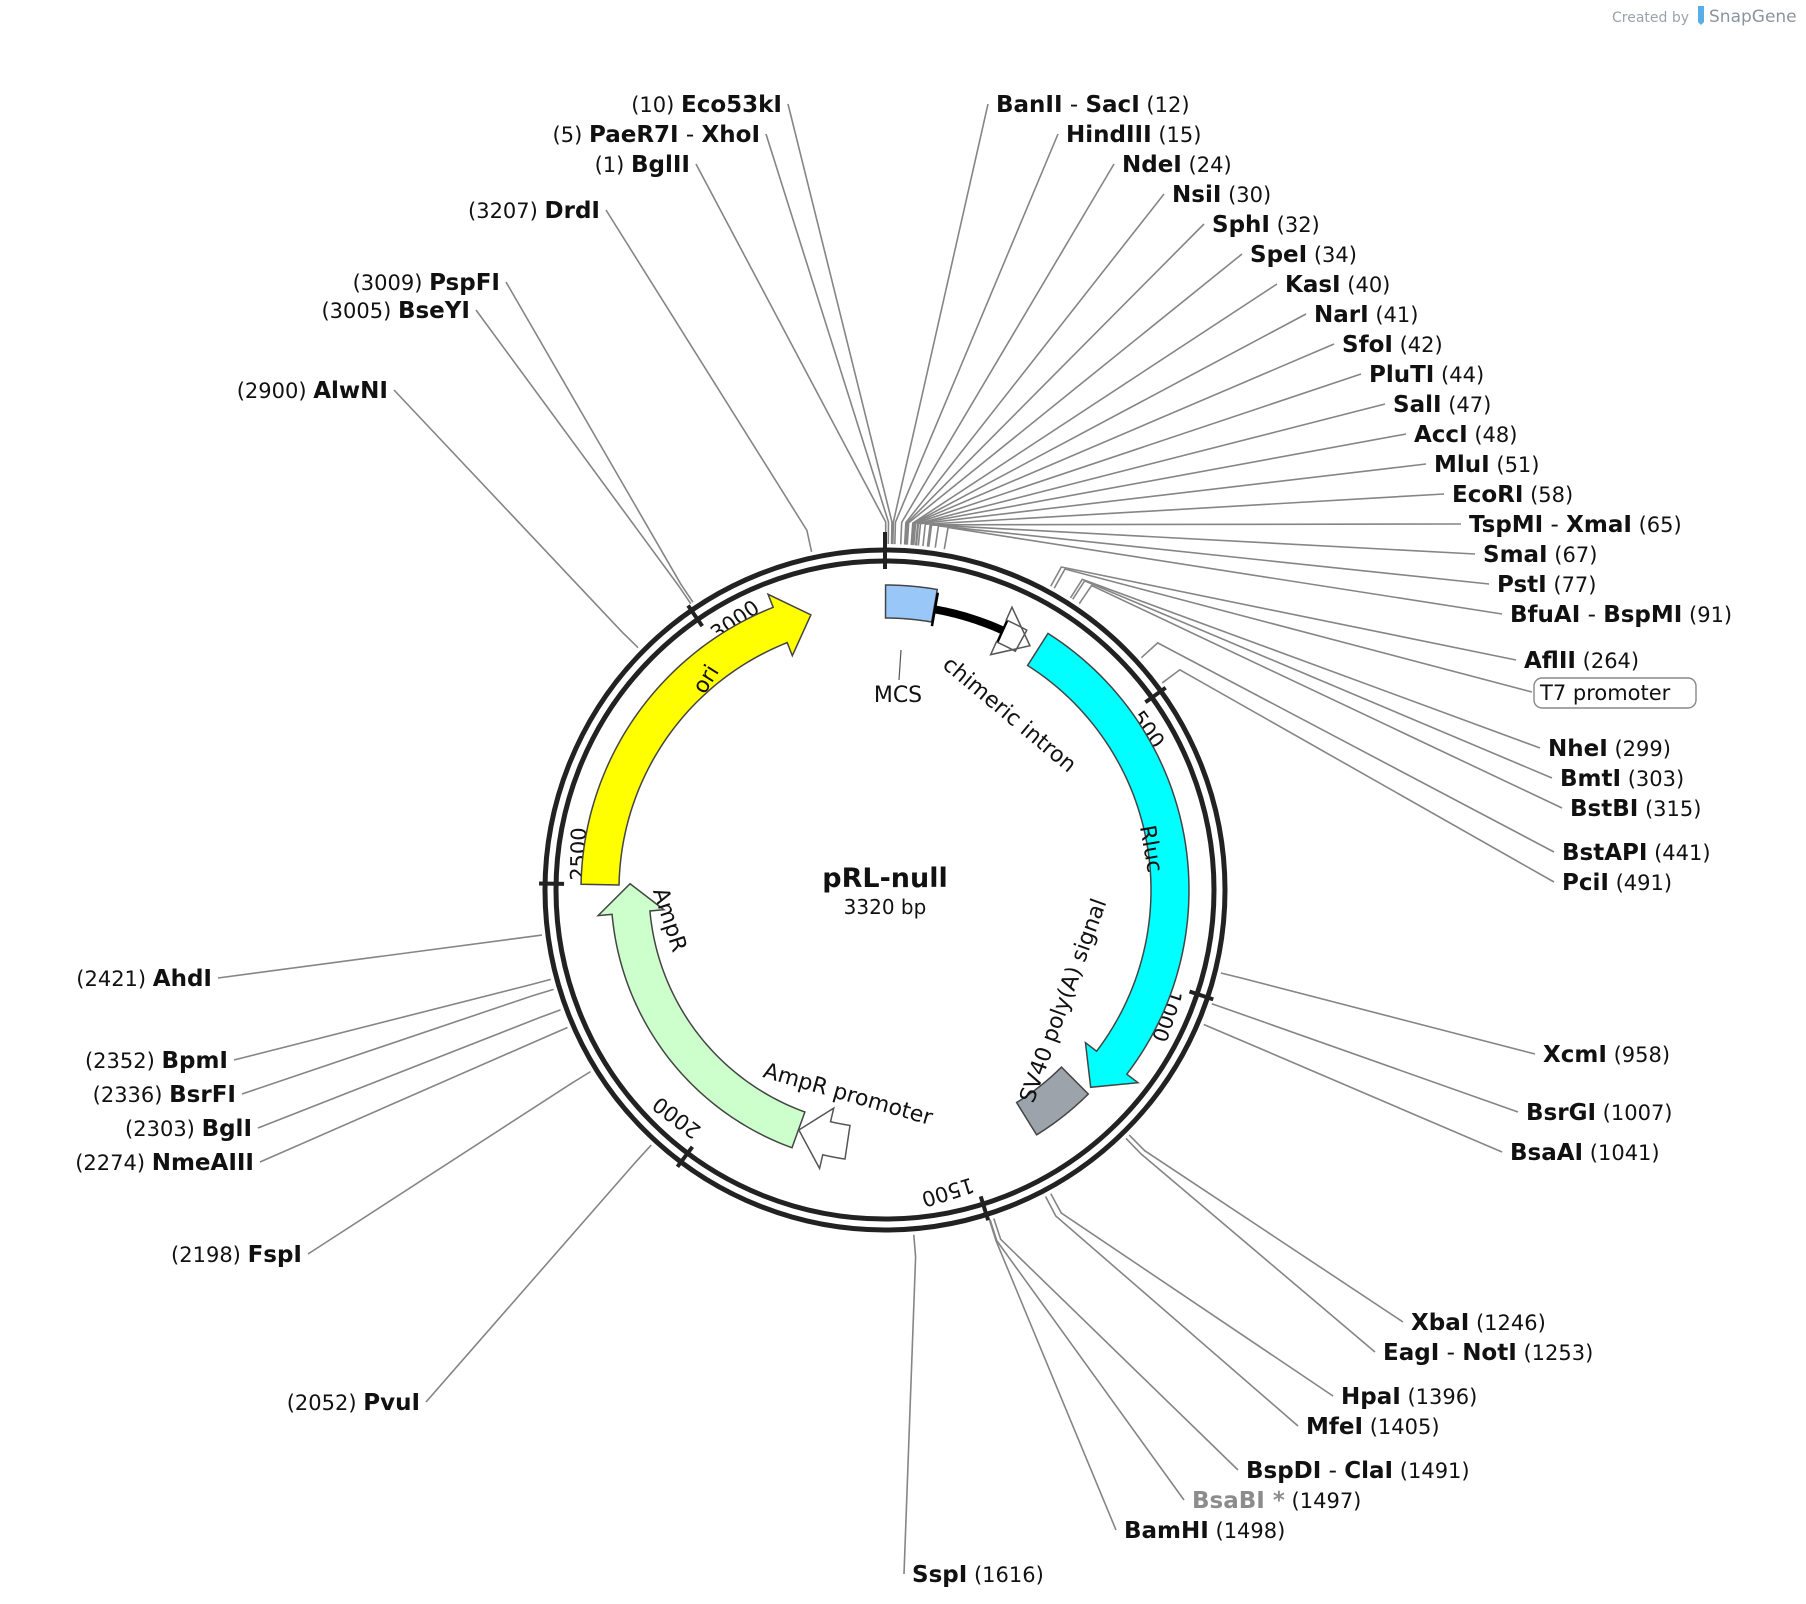 Image resolution: width=1806 pixels, height=1604 pixels. What do you see at coordinates (939, 1575) in the screenshot?
I see `site-sspi-name: SspI` at bounding box center [939, 1575].